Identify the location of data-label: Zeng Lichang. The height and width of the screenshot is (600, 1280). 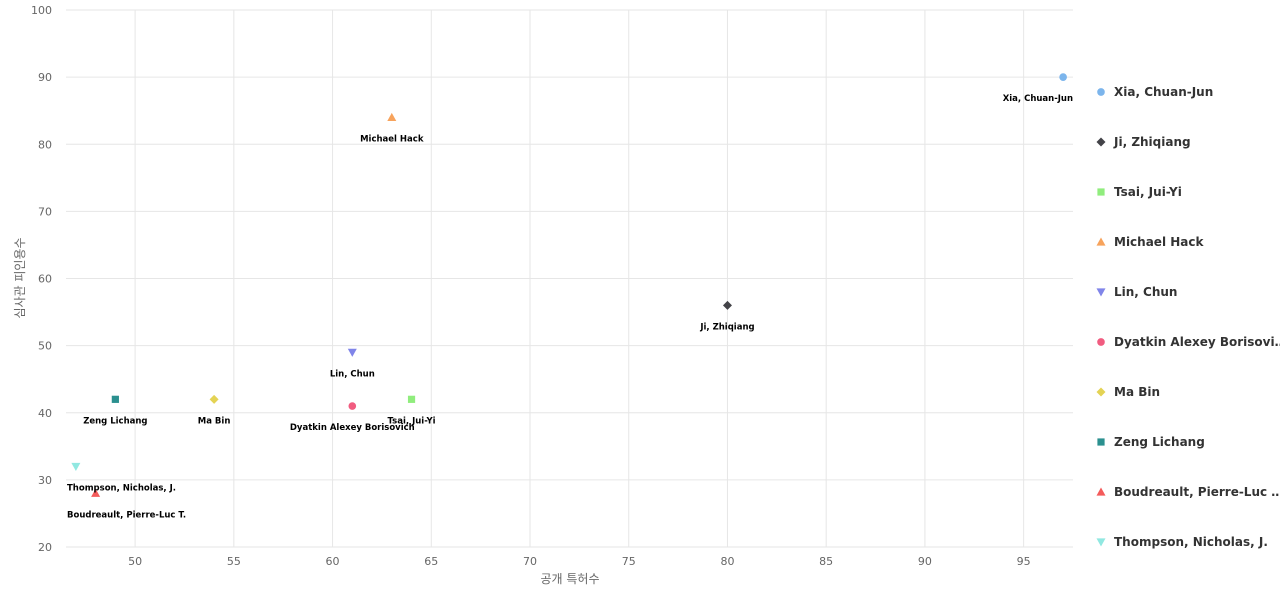
(115, 421).